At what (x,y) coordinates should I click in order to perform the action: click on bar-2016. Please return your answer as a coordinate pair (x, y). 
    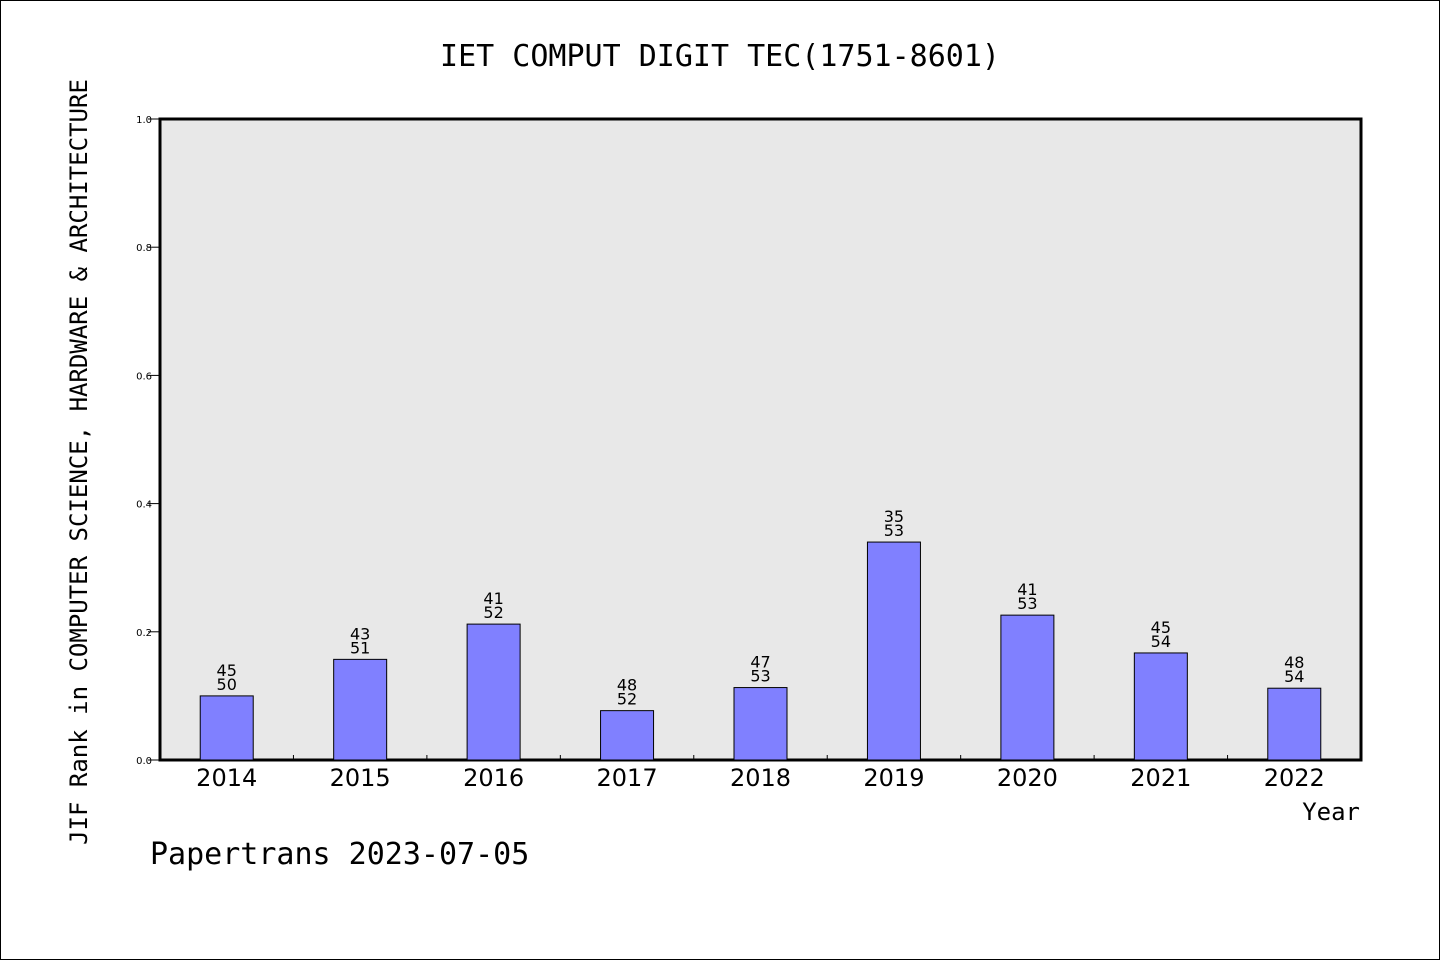
    Looking at the image, I should click on (493, 692).